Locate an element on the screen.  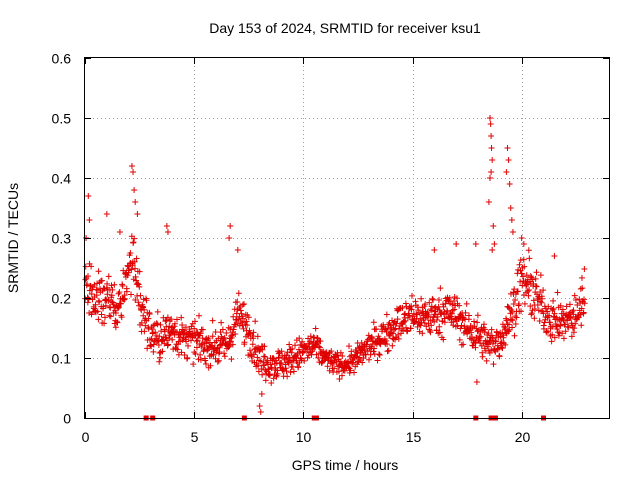
x-axis-label: GPS time / hours is located at coordinates (345, 465).